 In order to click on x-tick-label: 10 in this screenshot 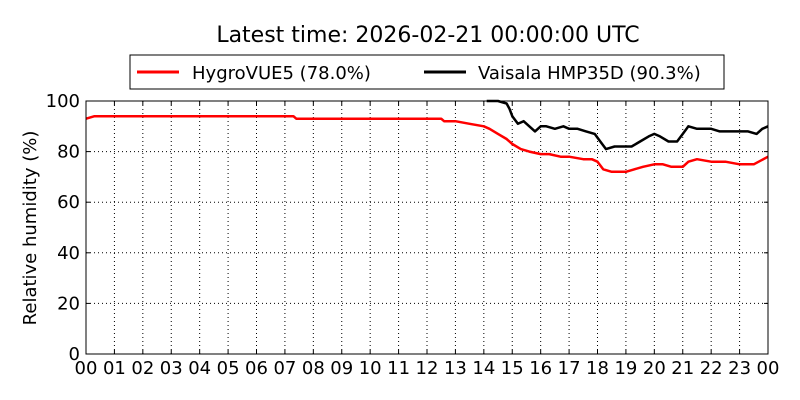, I will do `click(370, 368)`.